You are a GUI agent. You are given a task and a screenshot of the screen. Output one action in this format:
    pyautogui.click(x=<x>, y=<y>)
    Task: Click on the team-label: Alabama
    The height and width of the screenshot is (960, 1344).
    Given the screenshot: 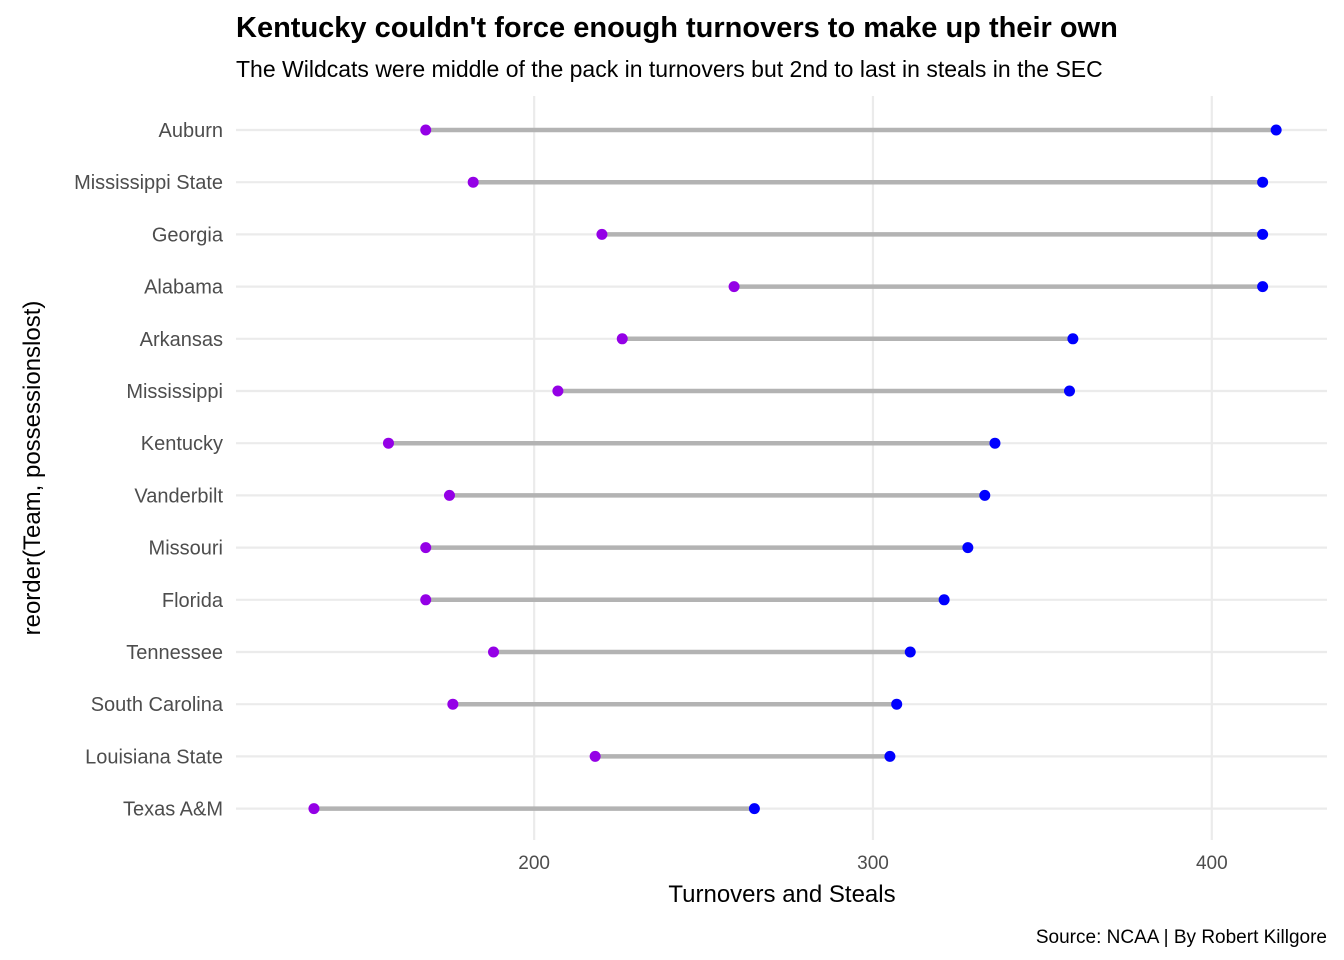 What is the action you would take?
    pyautogui.click(x=184, y=288)
    